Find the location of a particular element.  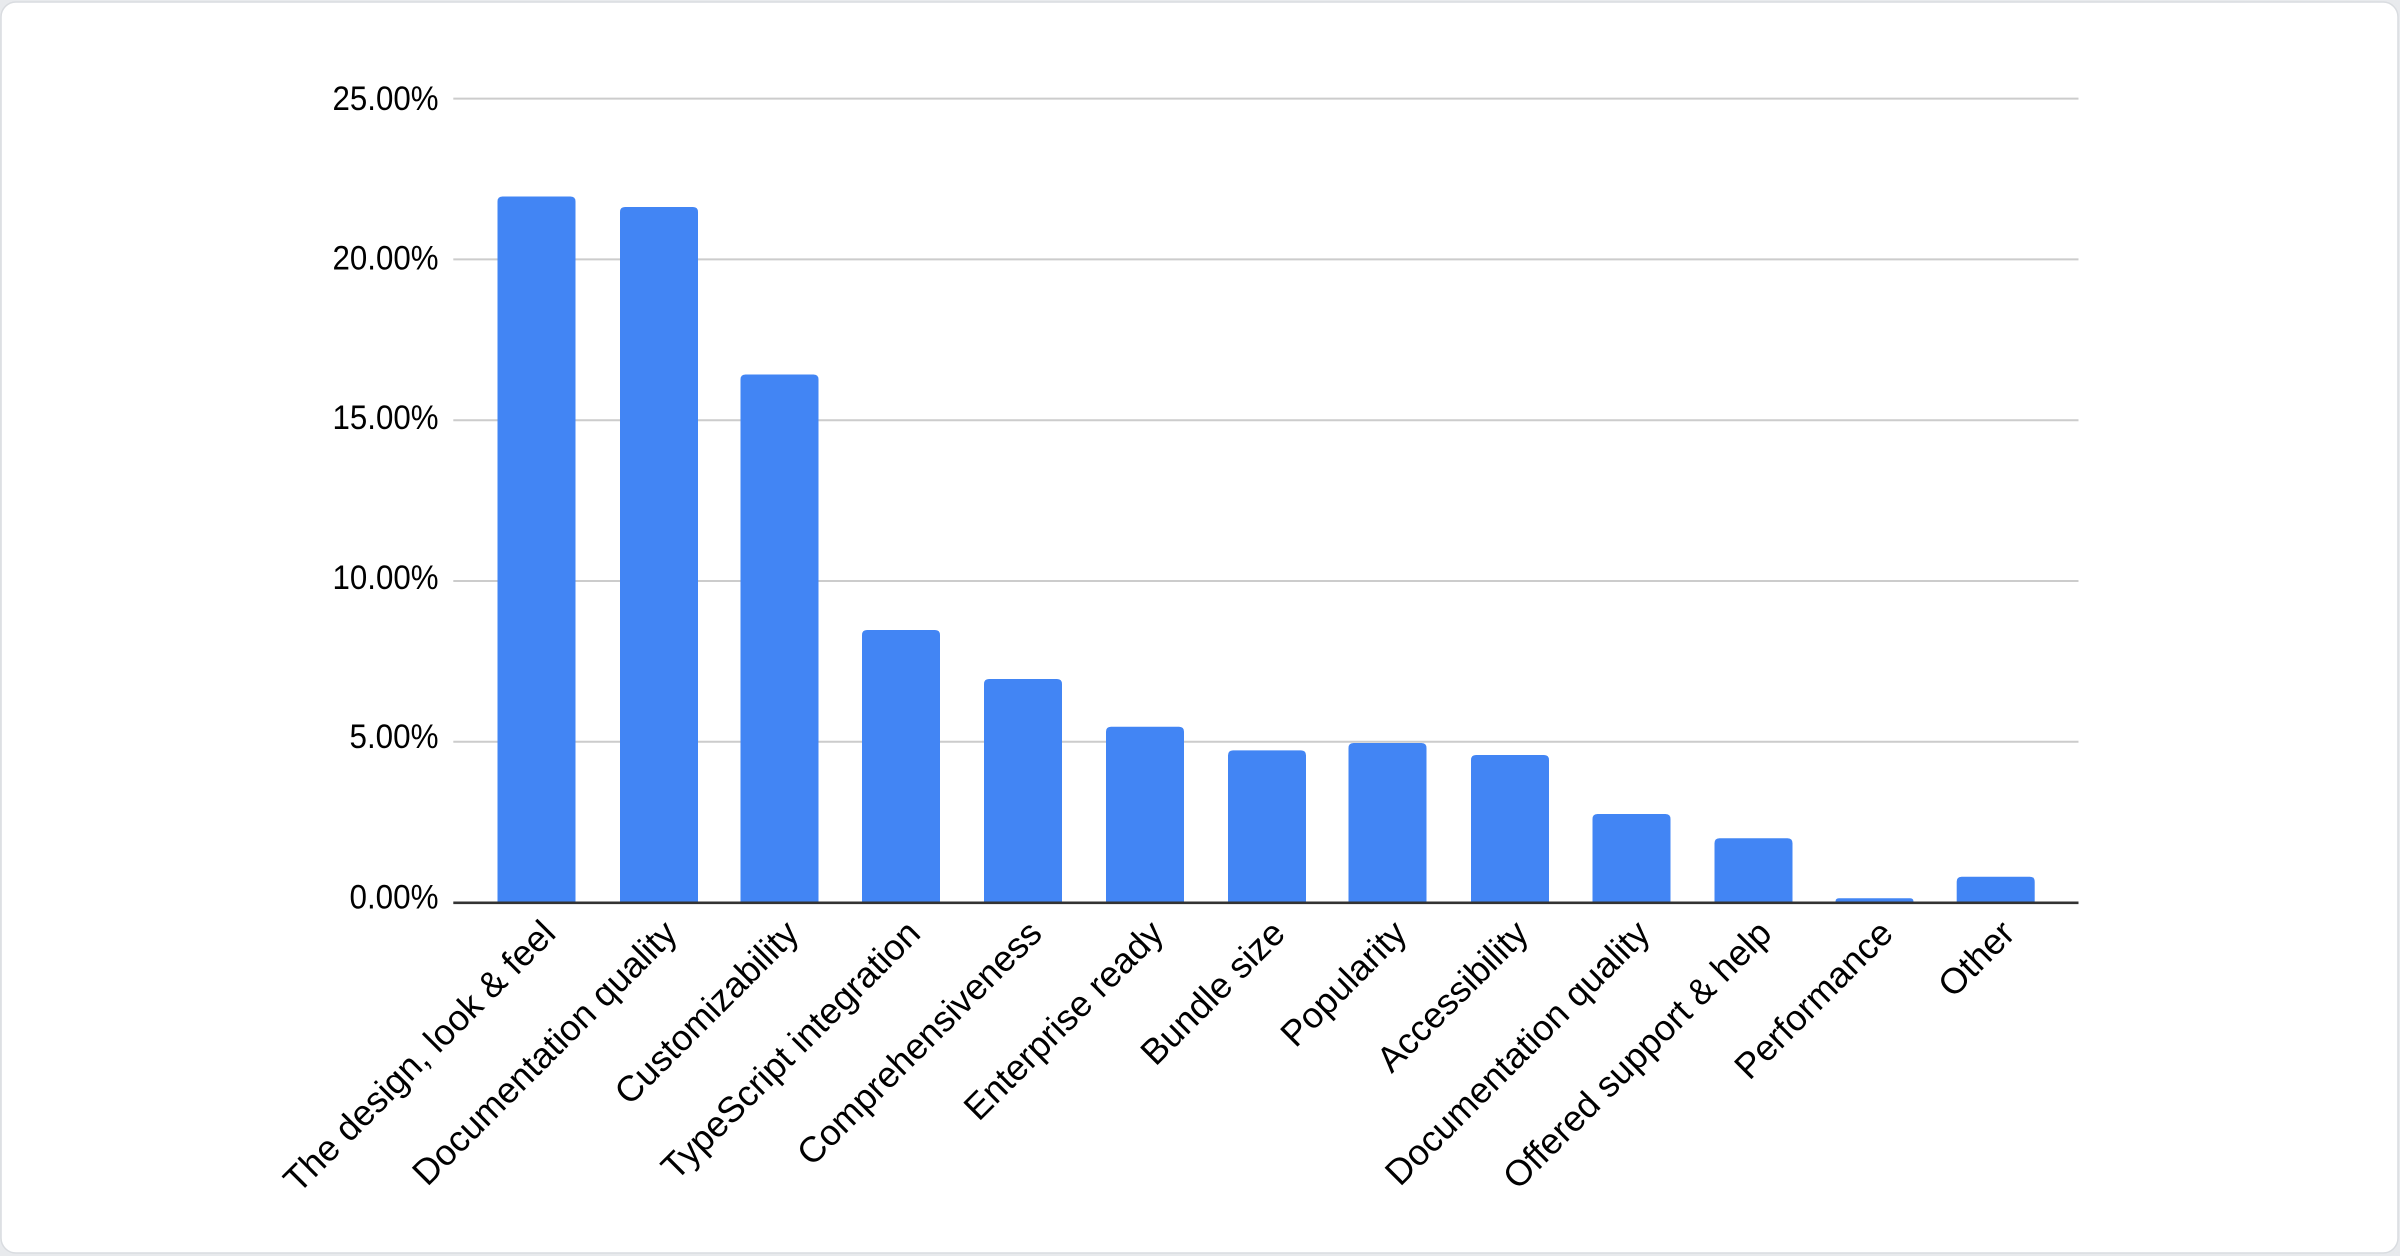

svg-text: 20.00% is located at coordinates (386, 258).